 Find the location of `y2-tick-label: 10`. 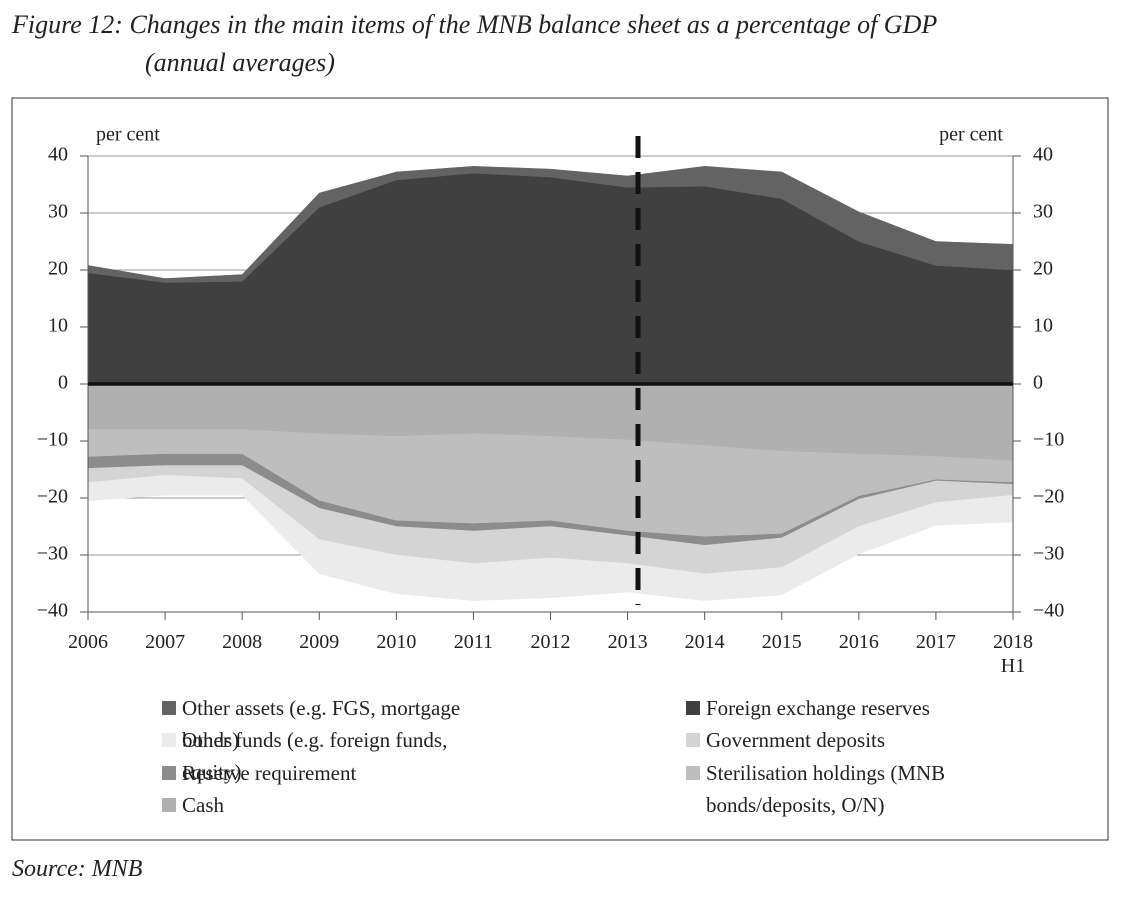

y2-tick-label: 10 is located at coordinates (1043, 326).